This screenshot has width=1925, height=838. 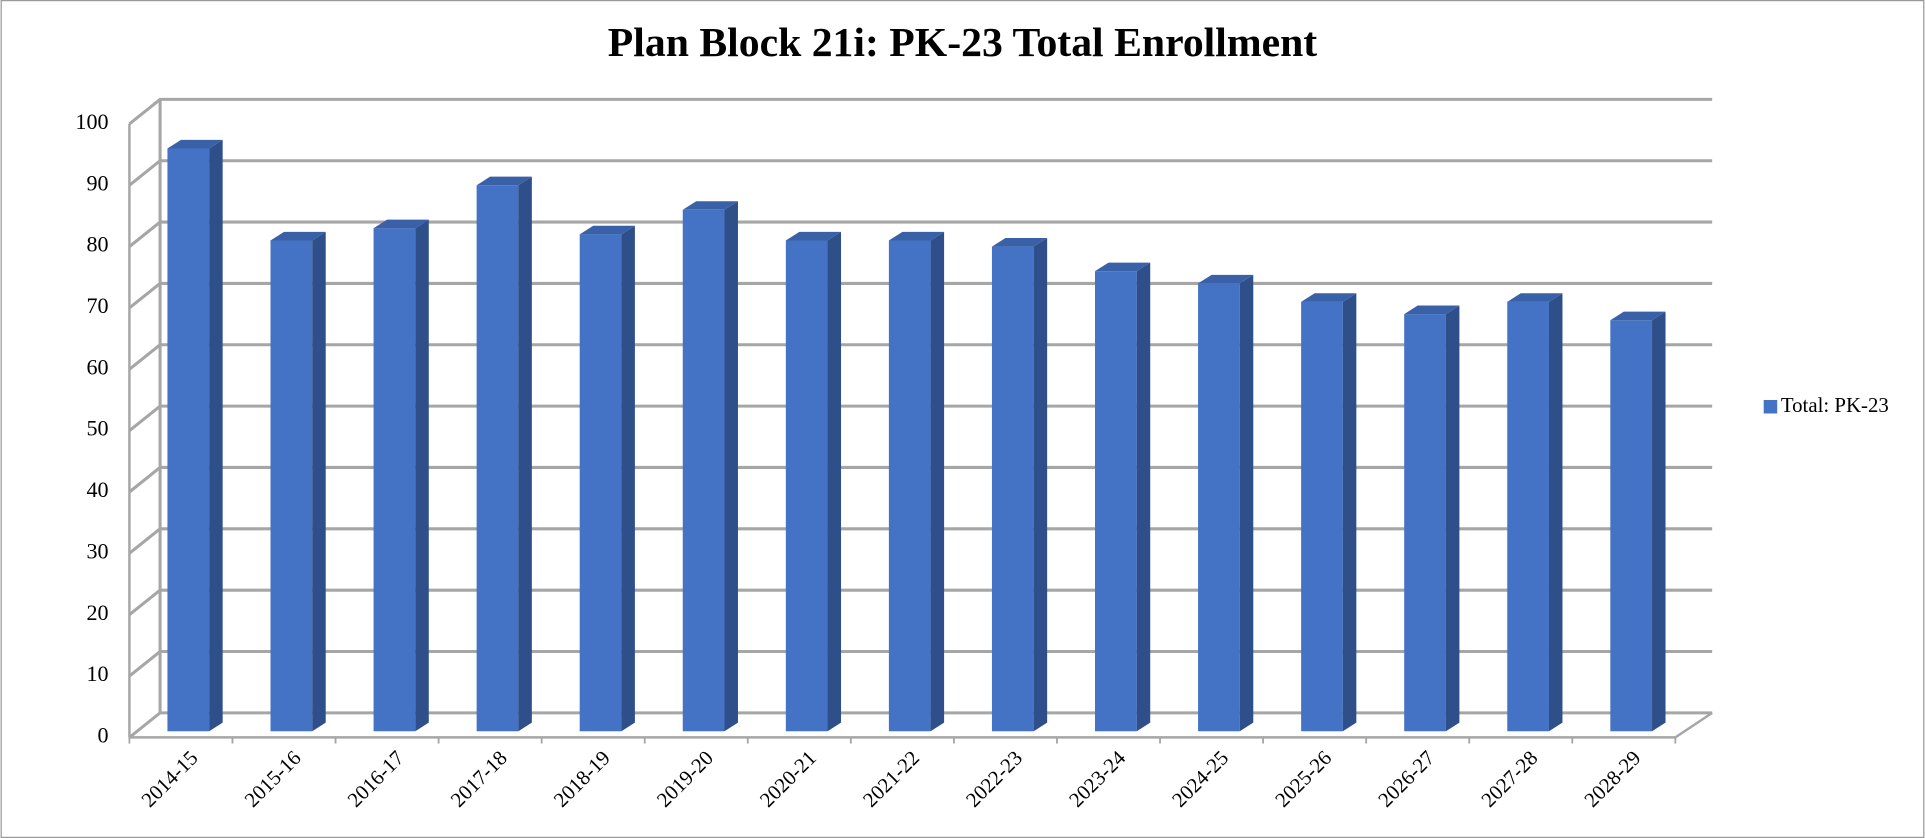 What do you see at coordinates (97, 428) in the screenshot?
I see `y-tick-label: 50` at bounding box center [97, 428].